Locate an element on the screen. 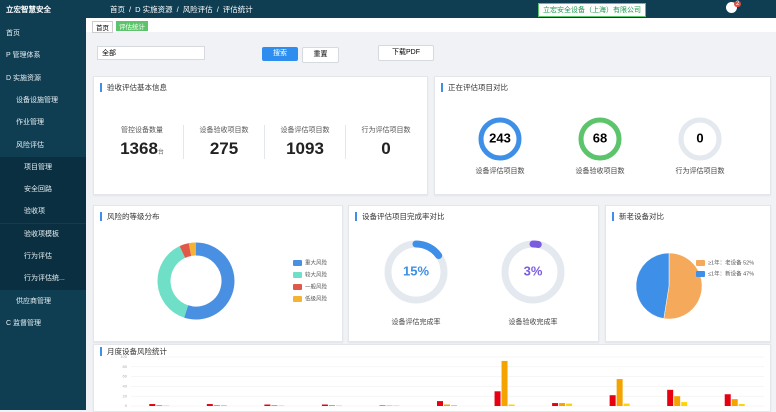  menu-item: 安全回路 is located at coordinates (43, 190).